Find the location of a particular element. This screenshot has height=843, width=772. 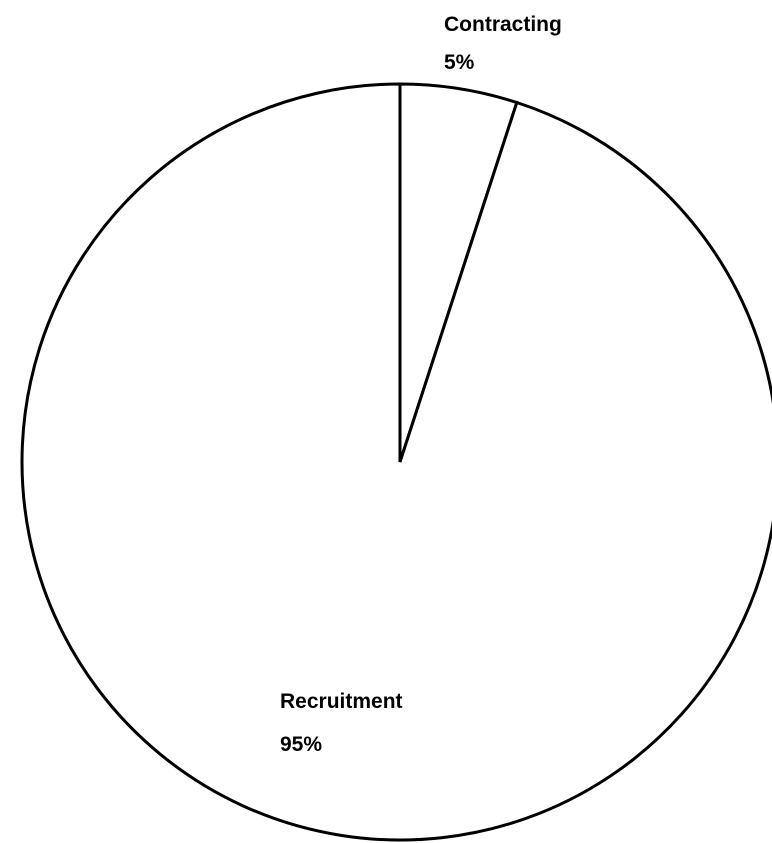

slice-value-recruitment: 95% is located at coordinates (301, 744).